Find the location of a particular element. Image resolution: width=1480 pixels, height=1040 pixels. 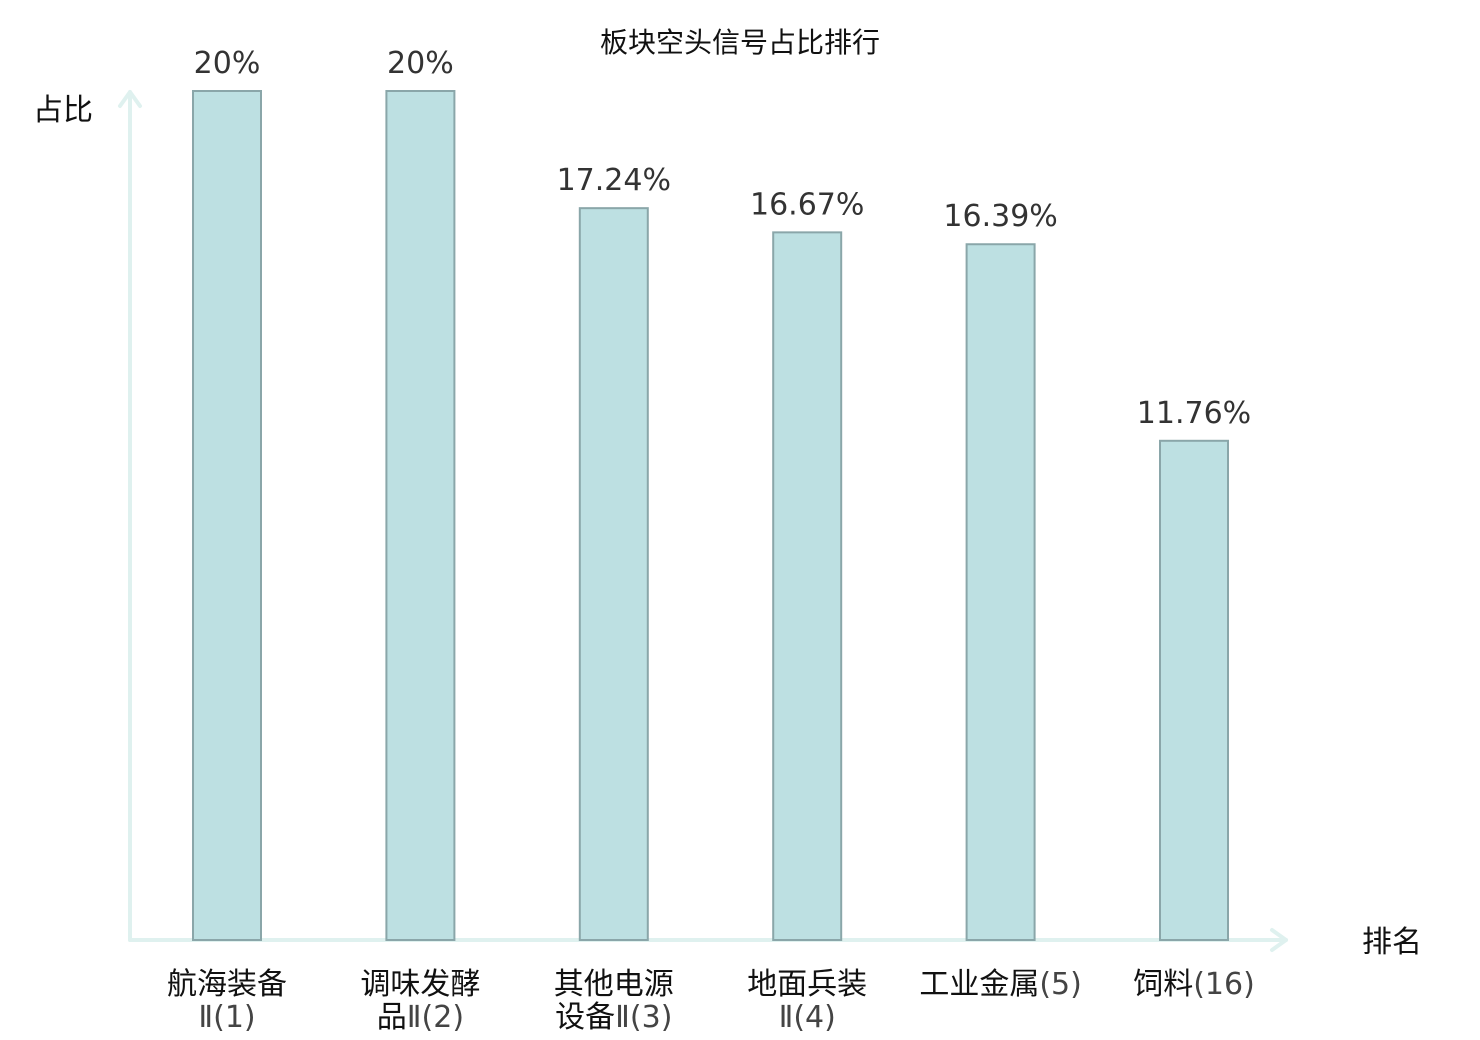

category-label-2-line-1: 调味发酵 is located at coordinates (420, 984).